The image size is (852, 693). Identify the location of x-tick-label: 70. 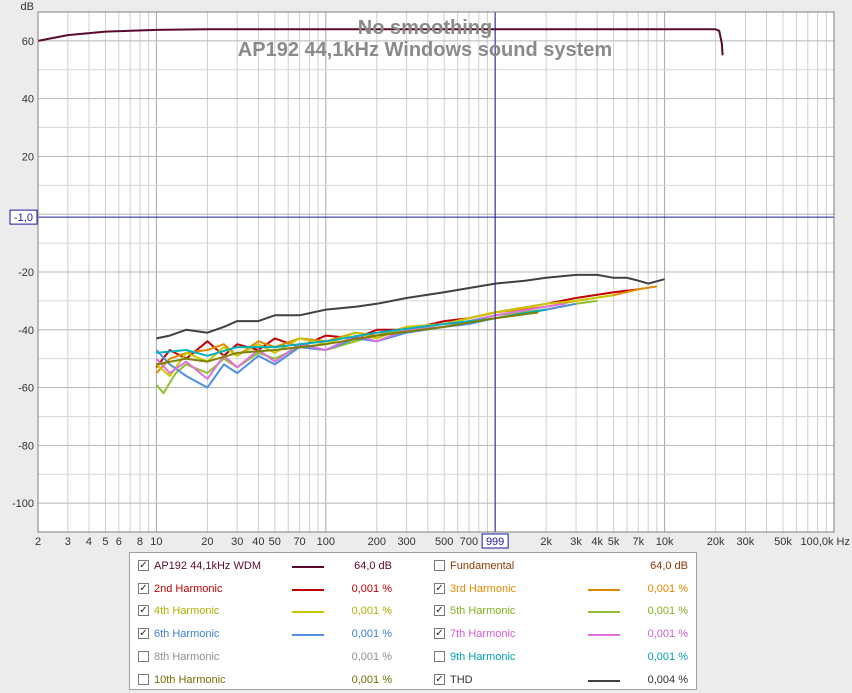
(299, 542).